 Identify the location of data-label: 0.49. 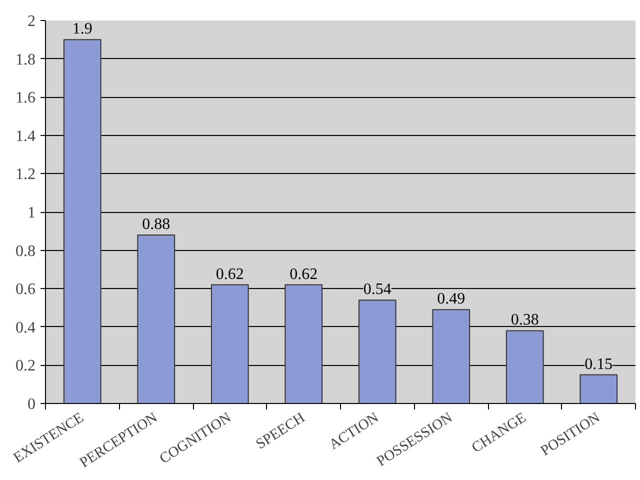
(451, 299).